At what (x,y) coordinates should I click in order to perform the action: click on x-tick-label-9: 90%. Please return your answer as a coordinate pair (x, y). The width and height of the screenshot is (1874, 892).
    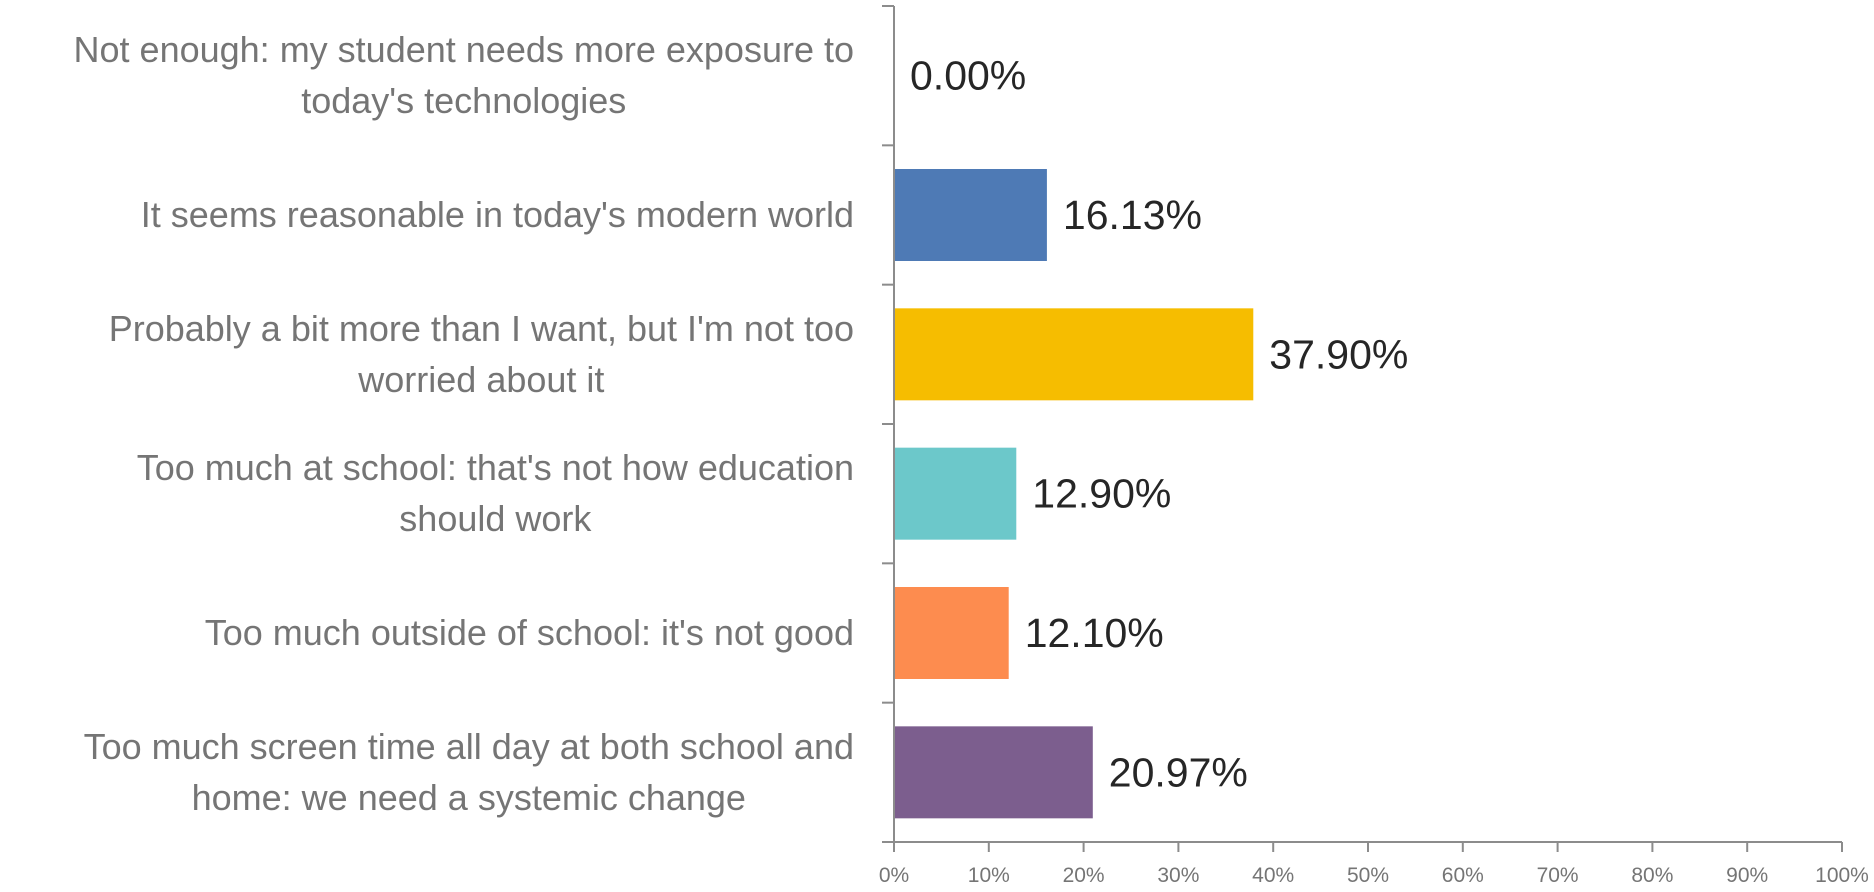
    Looking at the image, I should click on (1747, 875).